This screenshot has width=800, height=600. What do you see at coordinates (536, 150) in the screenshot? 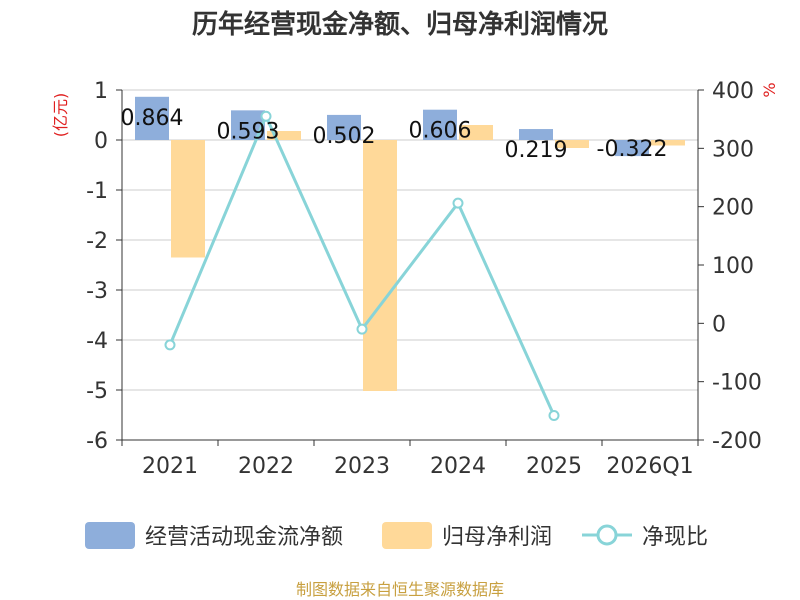
I see `data-label-cashflow: 0.219` at bounding box center [536, 150].